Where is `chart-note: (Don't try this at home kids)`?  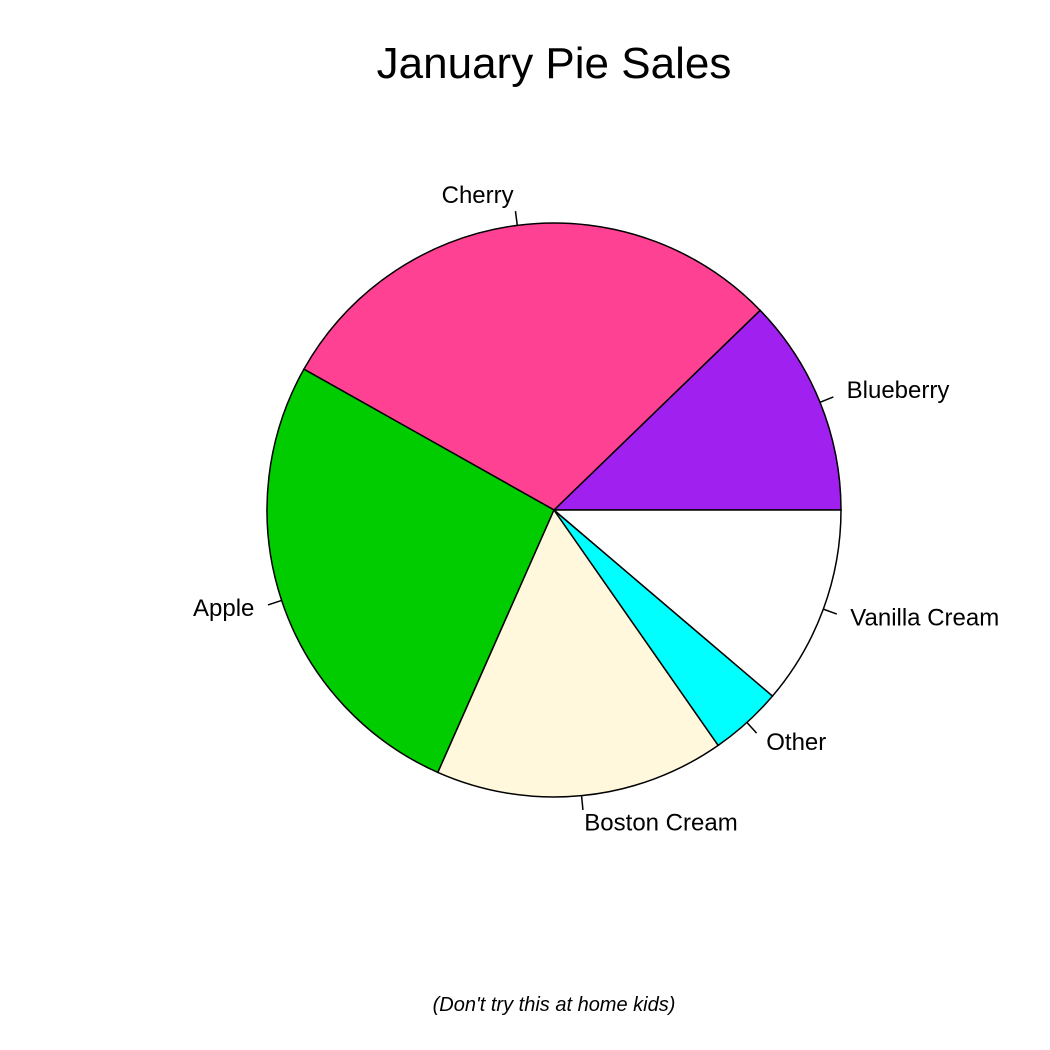 chart-note: (Don't try this at home kids) is located at coordinates (554, 1005).